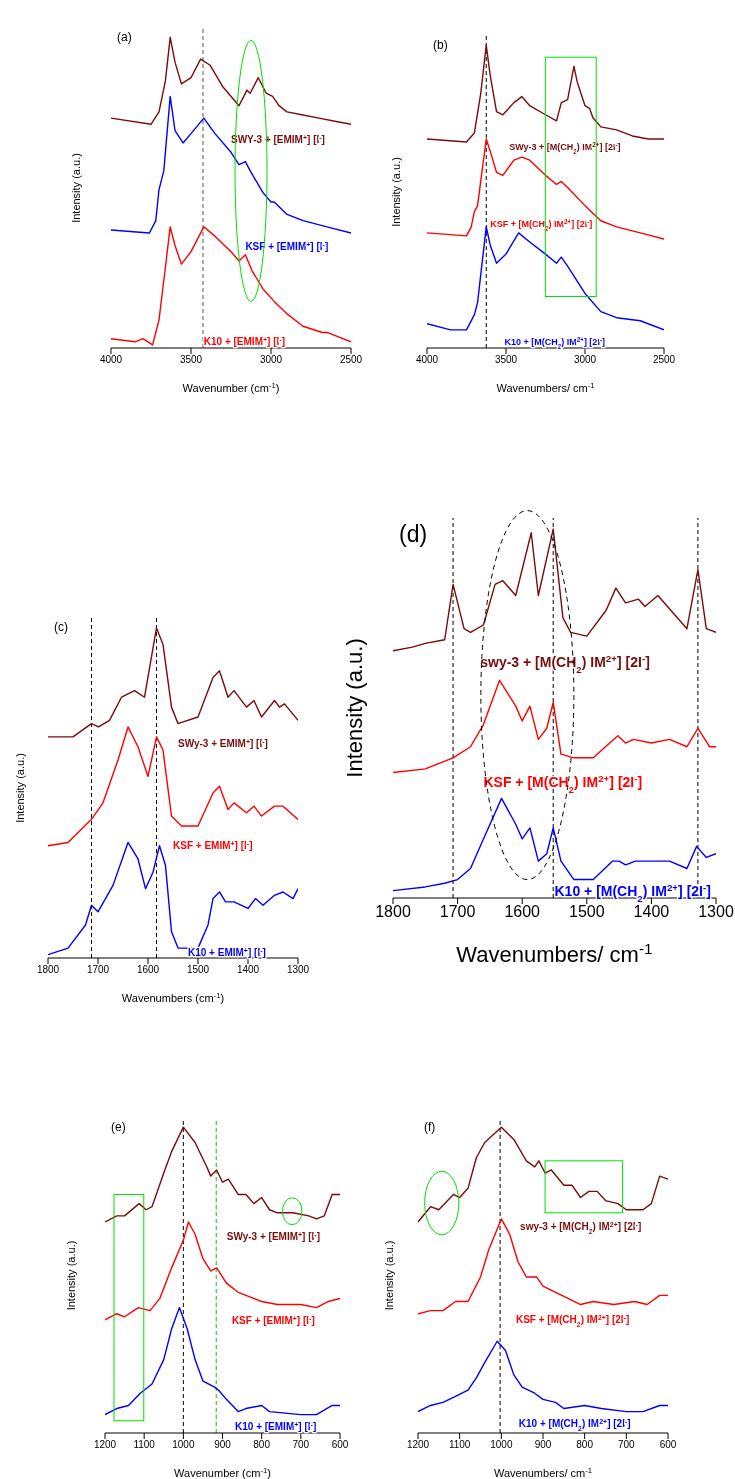 The height and width of the screenshot is (1479, 735). What do you see at coordinates (173, 997) in the screenshot?
I see `x-axis-title: Wavenumbers (cm$^{-1}$)` at bounding box center [173, 997].